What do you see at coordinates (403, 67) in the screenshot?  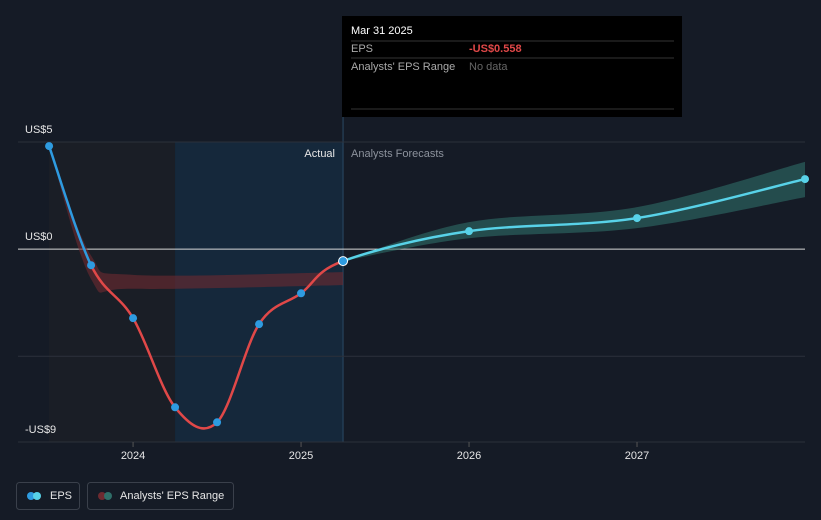 I see `tooltip-label: Analysts' EPS Range` at bounding box center [403, 67].